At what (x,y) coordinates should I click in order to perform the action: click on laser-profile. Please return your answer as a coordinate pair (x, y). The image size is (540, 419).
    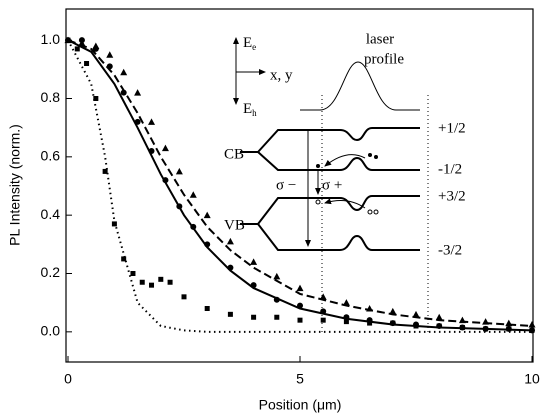
    Looking at the image, I should click on (360, 86).